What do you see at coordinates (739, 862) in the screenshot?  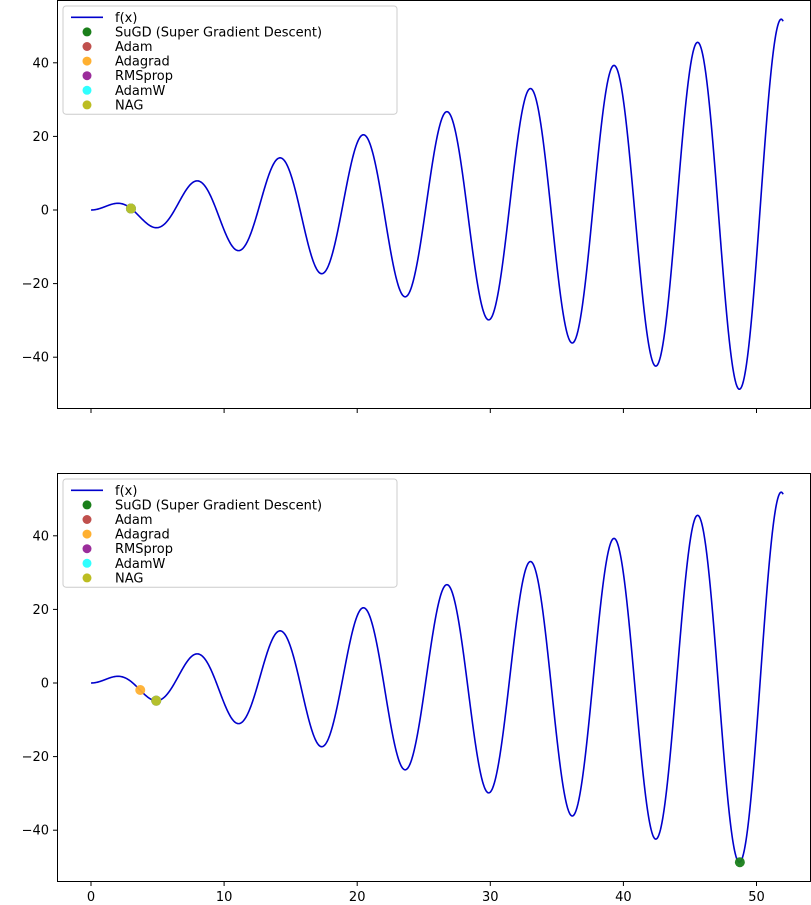 I see `optimizer-point-sugd` at bounding box center [739, 862].